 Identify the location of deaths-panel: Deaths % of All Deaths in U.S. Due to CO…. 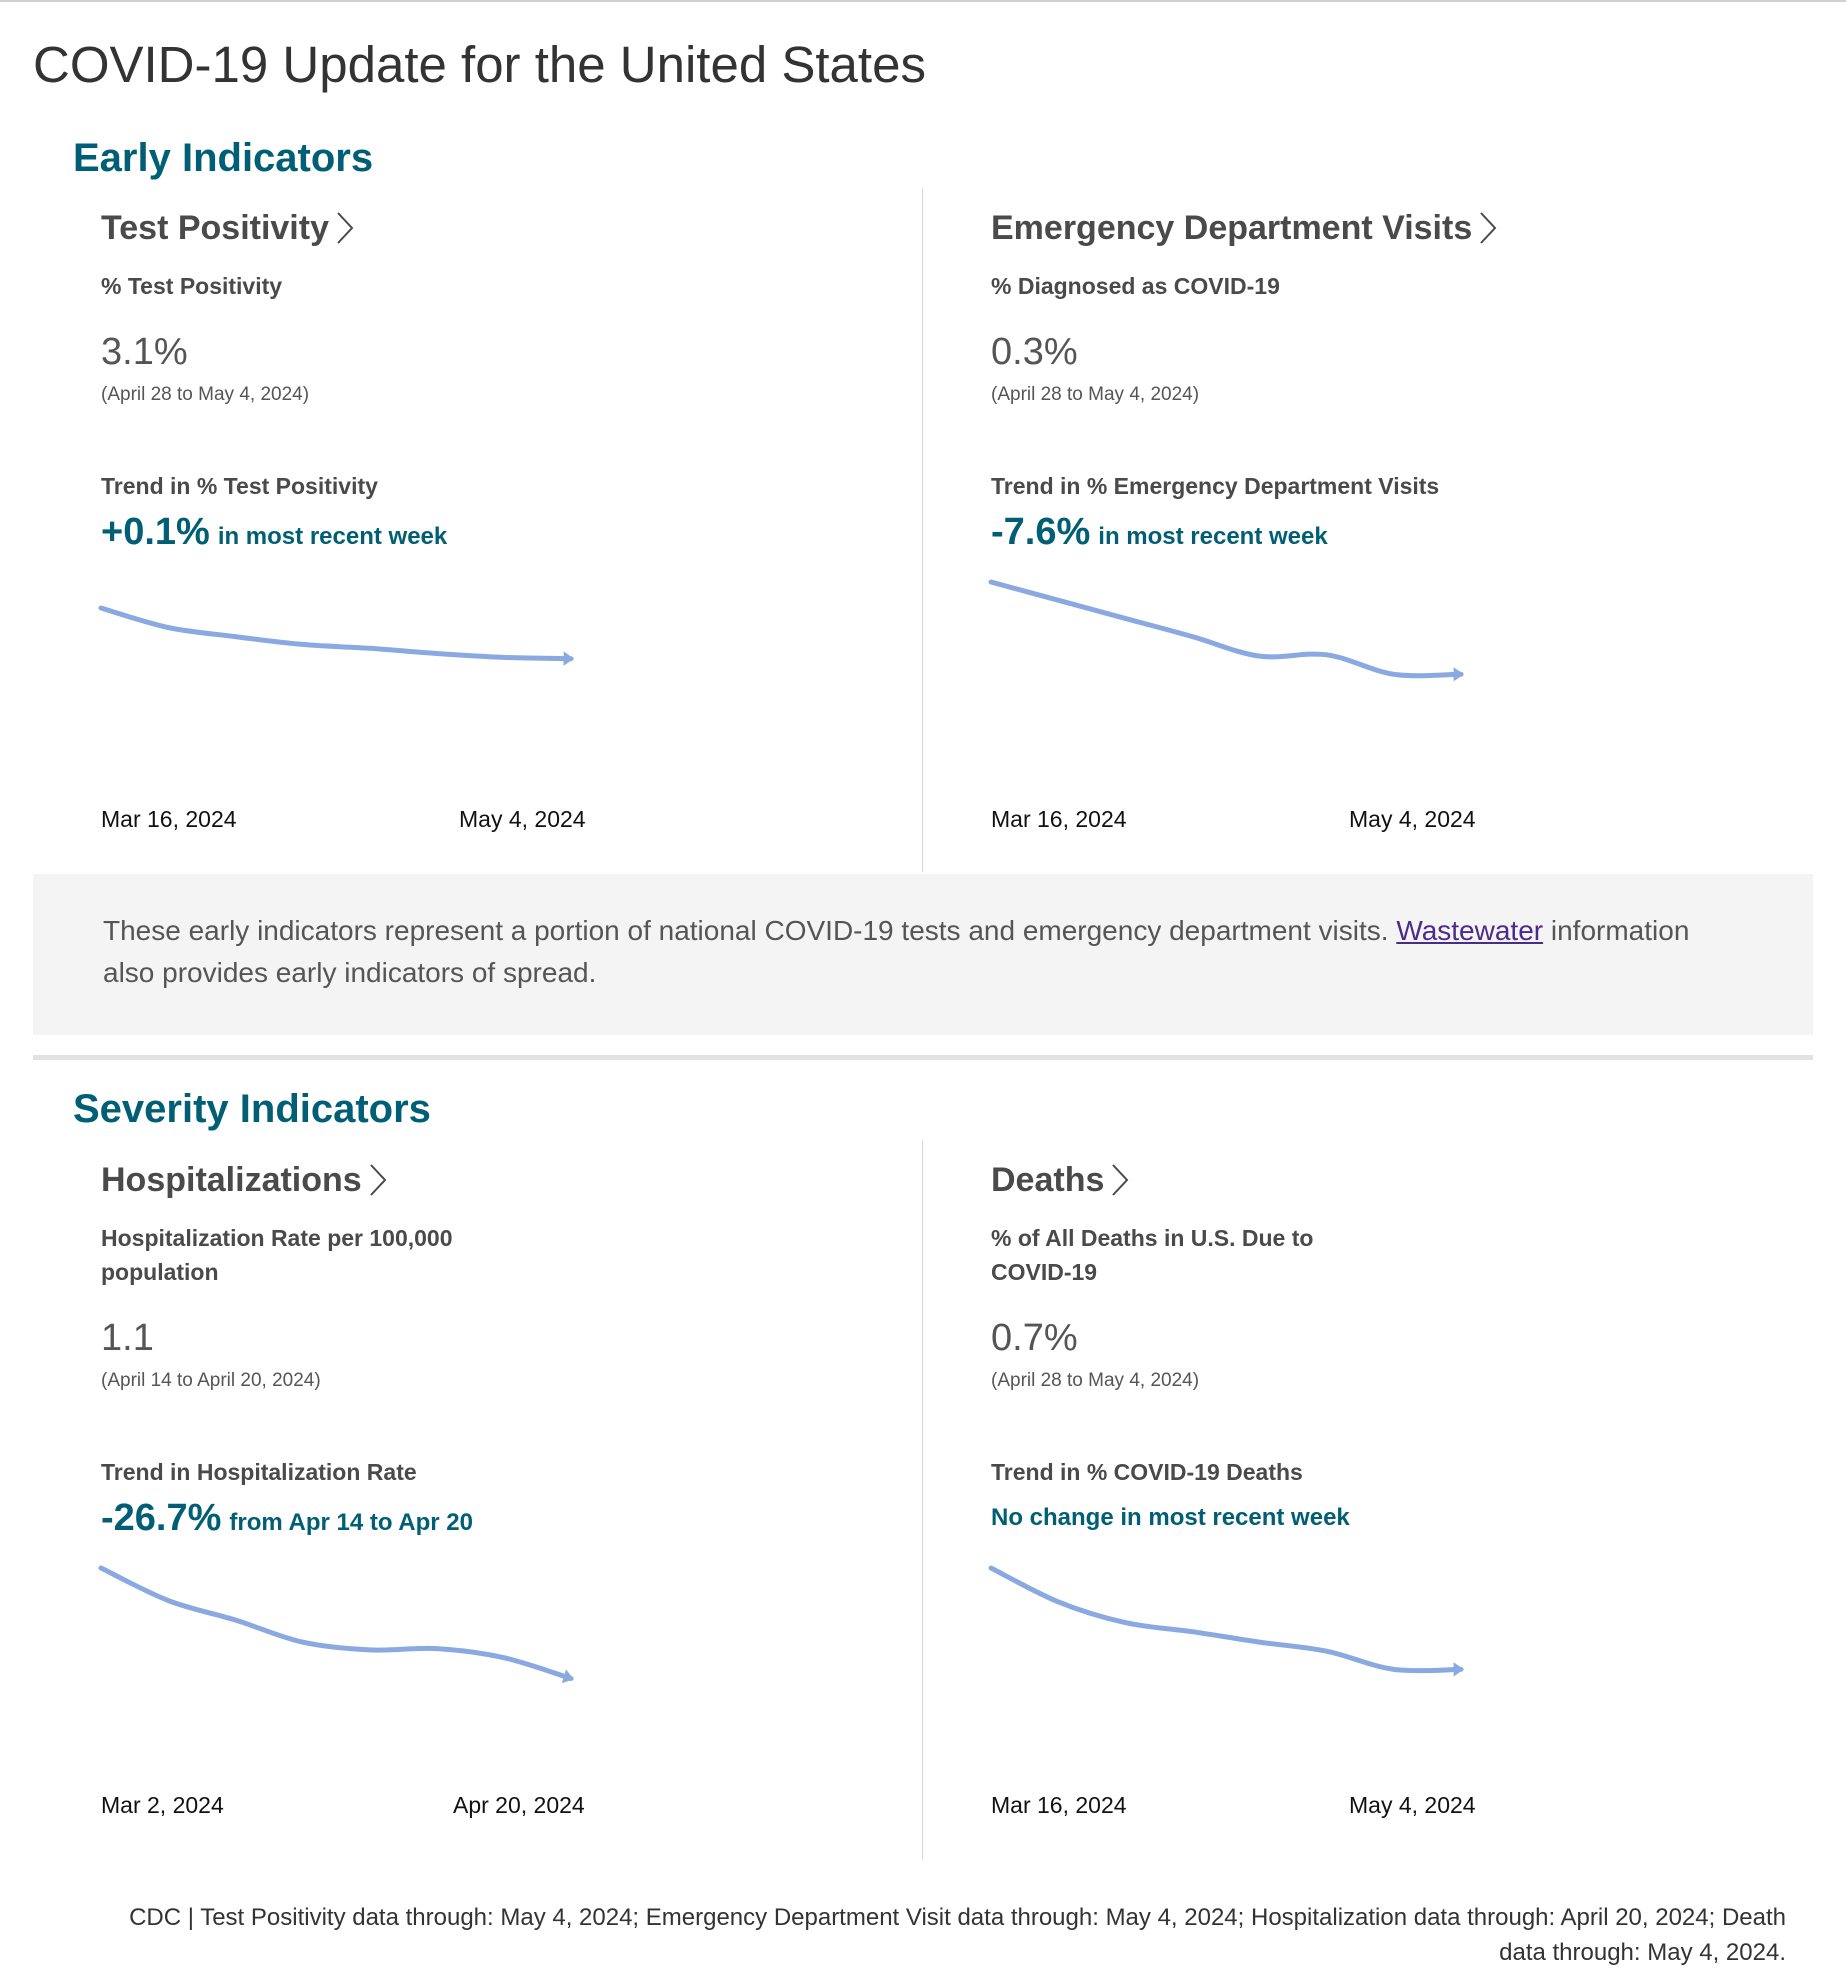
(1349, 1504).